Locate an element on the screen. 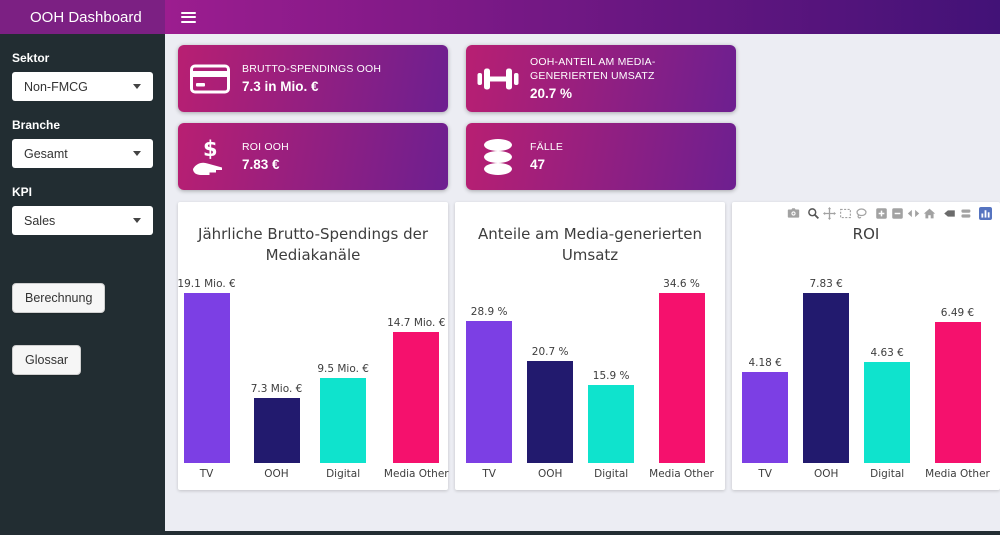 The height and width of the screenshot is (535, 1000). bar-value-label: 20.7 % is located at coordinates (550, 352).